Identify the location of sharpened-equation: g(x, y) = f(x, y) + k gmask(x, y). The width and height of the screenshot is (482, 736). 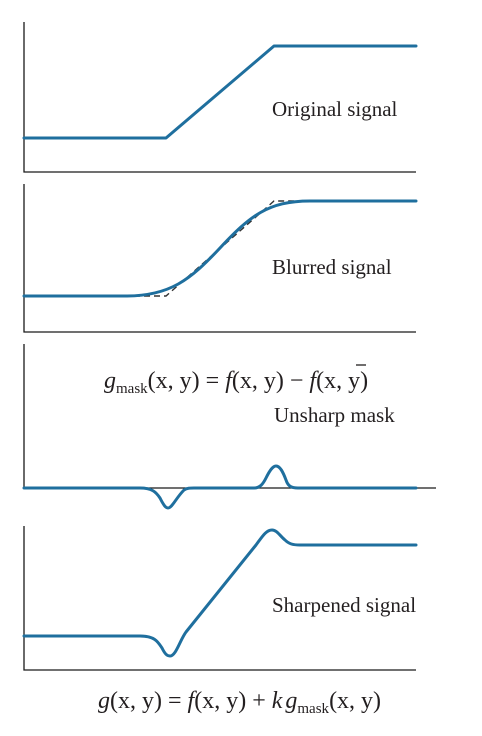
(239, 702).